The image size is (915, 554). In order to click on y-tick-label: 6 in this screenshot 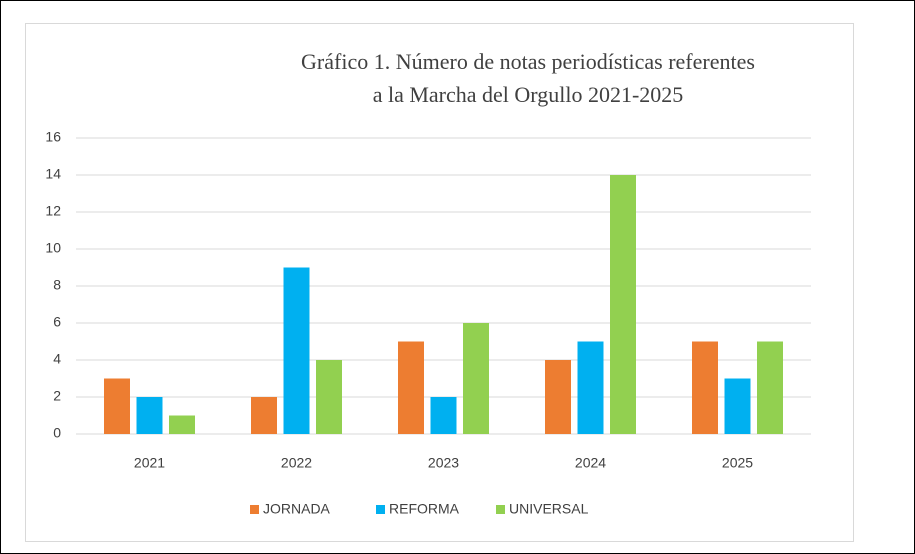, I will do `click(57, 322)`.